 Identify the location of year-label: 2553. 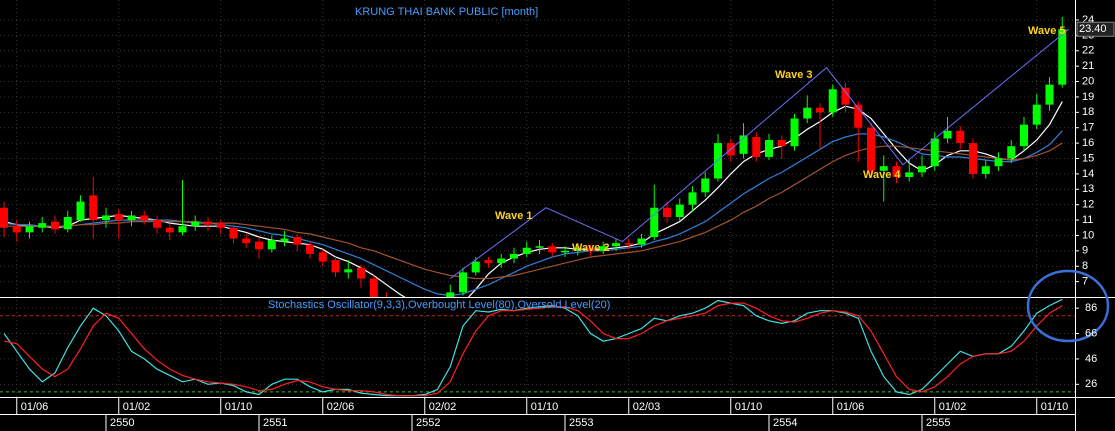
(581, 423).